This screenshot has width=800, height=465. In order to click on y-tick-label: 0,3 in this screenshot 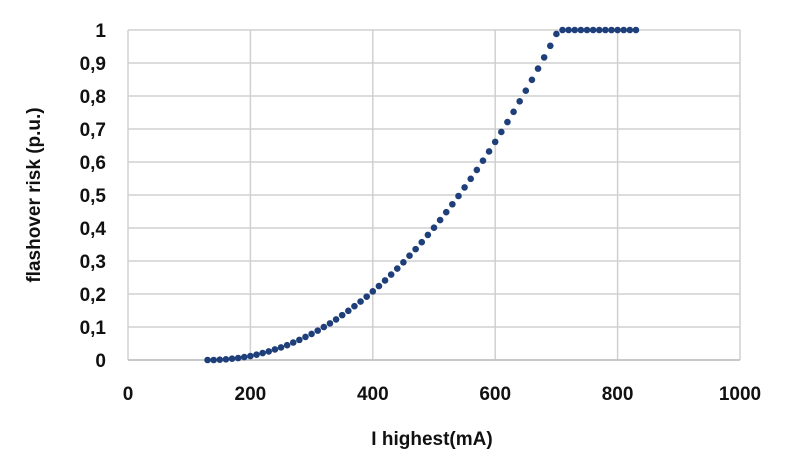, I will do `click(93, 262)`.